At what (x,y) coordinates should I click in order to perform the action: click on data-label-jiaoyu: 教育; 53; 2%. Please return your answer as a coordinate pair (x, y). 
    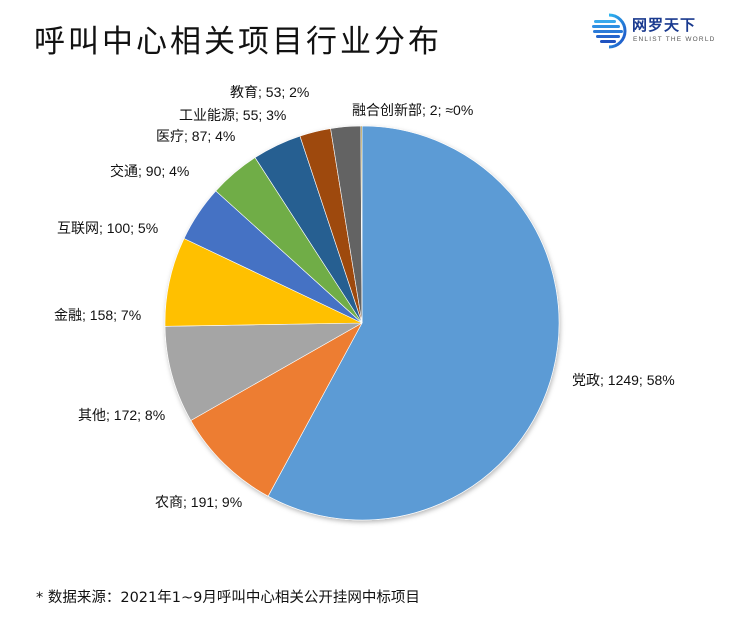
    Looking at the image, I should click on (270, 92).